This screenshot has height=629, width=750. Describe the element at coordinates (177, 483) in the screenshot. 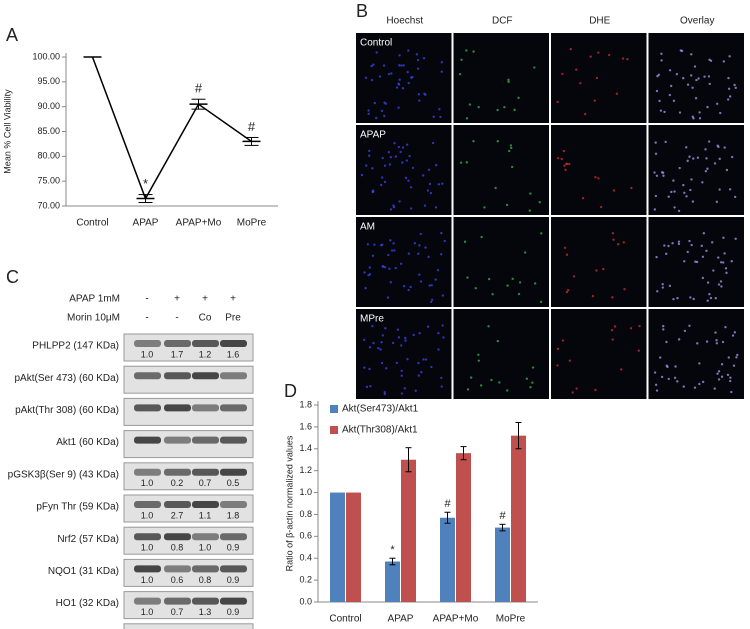

I see `band-density: 0.2` at that location.